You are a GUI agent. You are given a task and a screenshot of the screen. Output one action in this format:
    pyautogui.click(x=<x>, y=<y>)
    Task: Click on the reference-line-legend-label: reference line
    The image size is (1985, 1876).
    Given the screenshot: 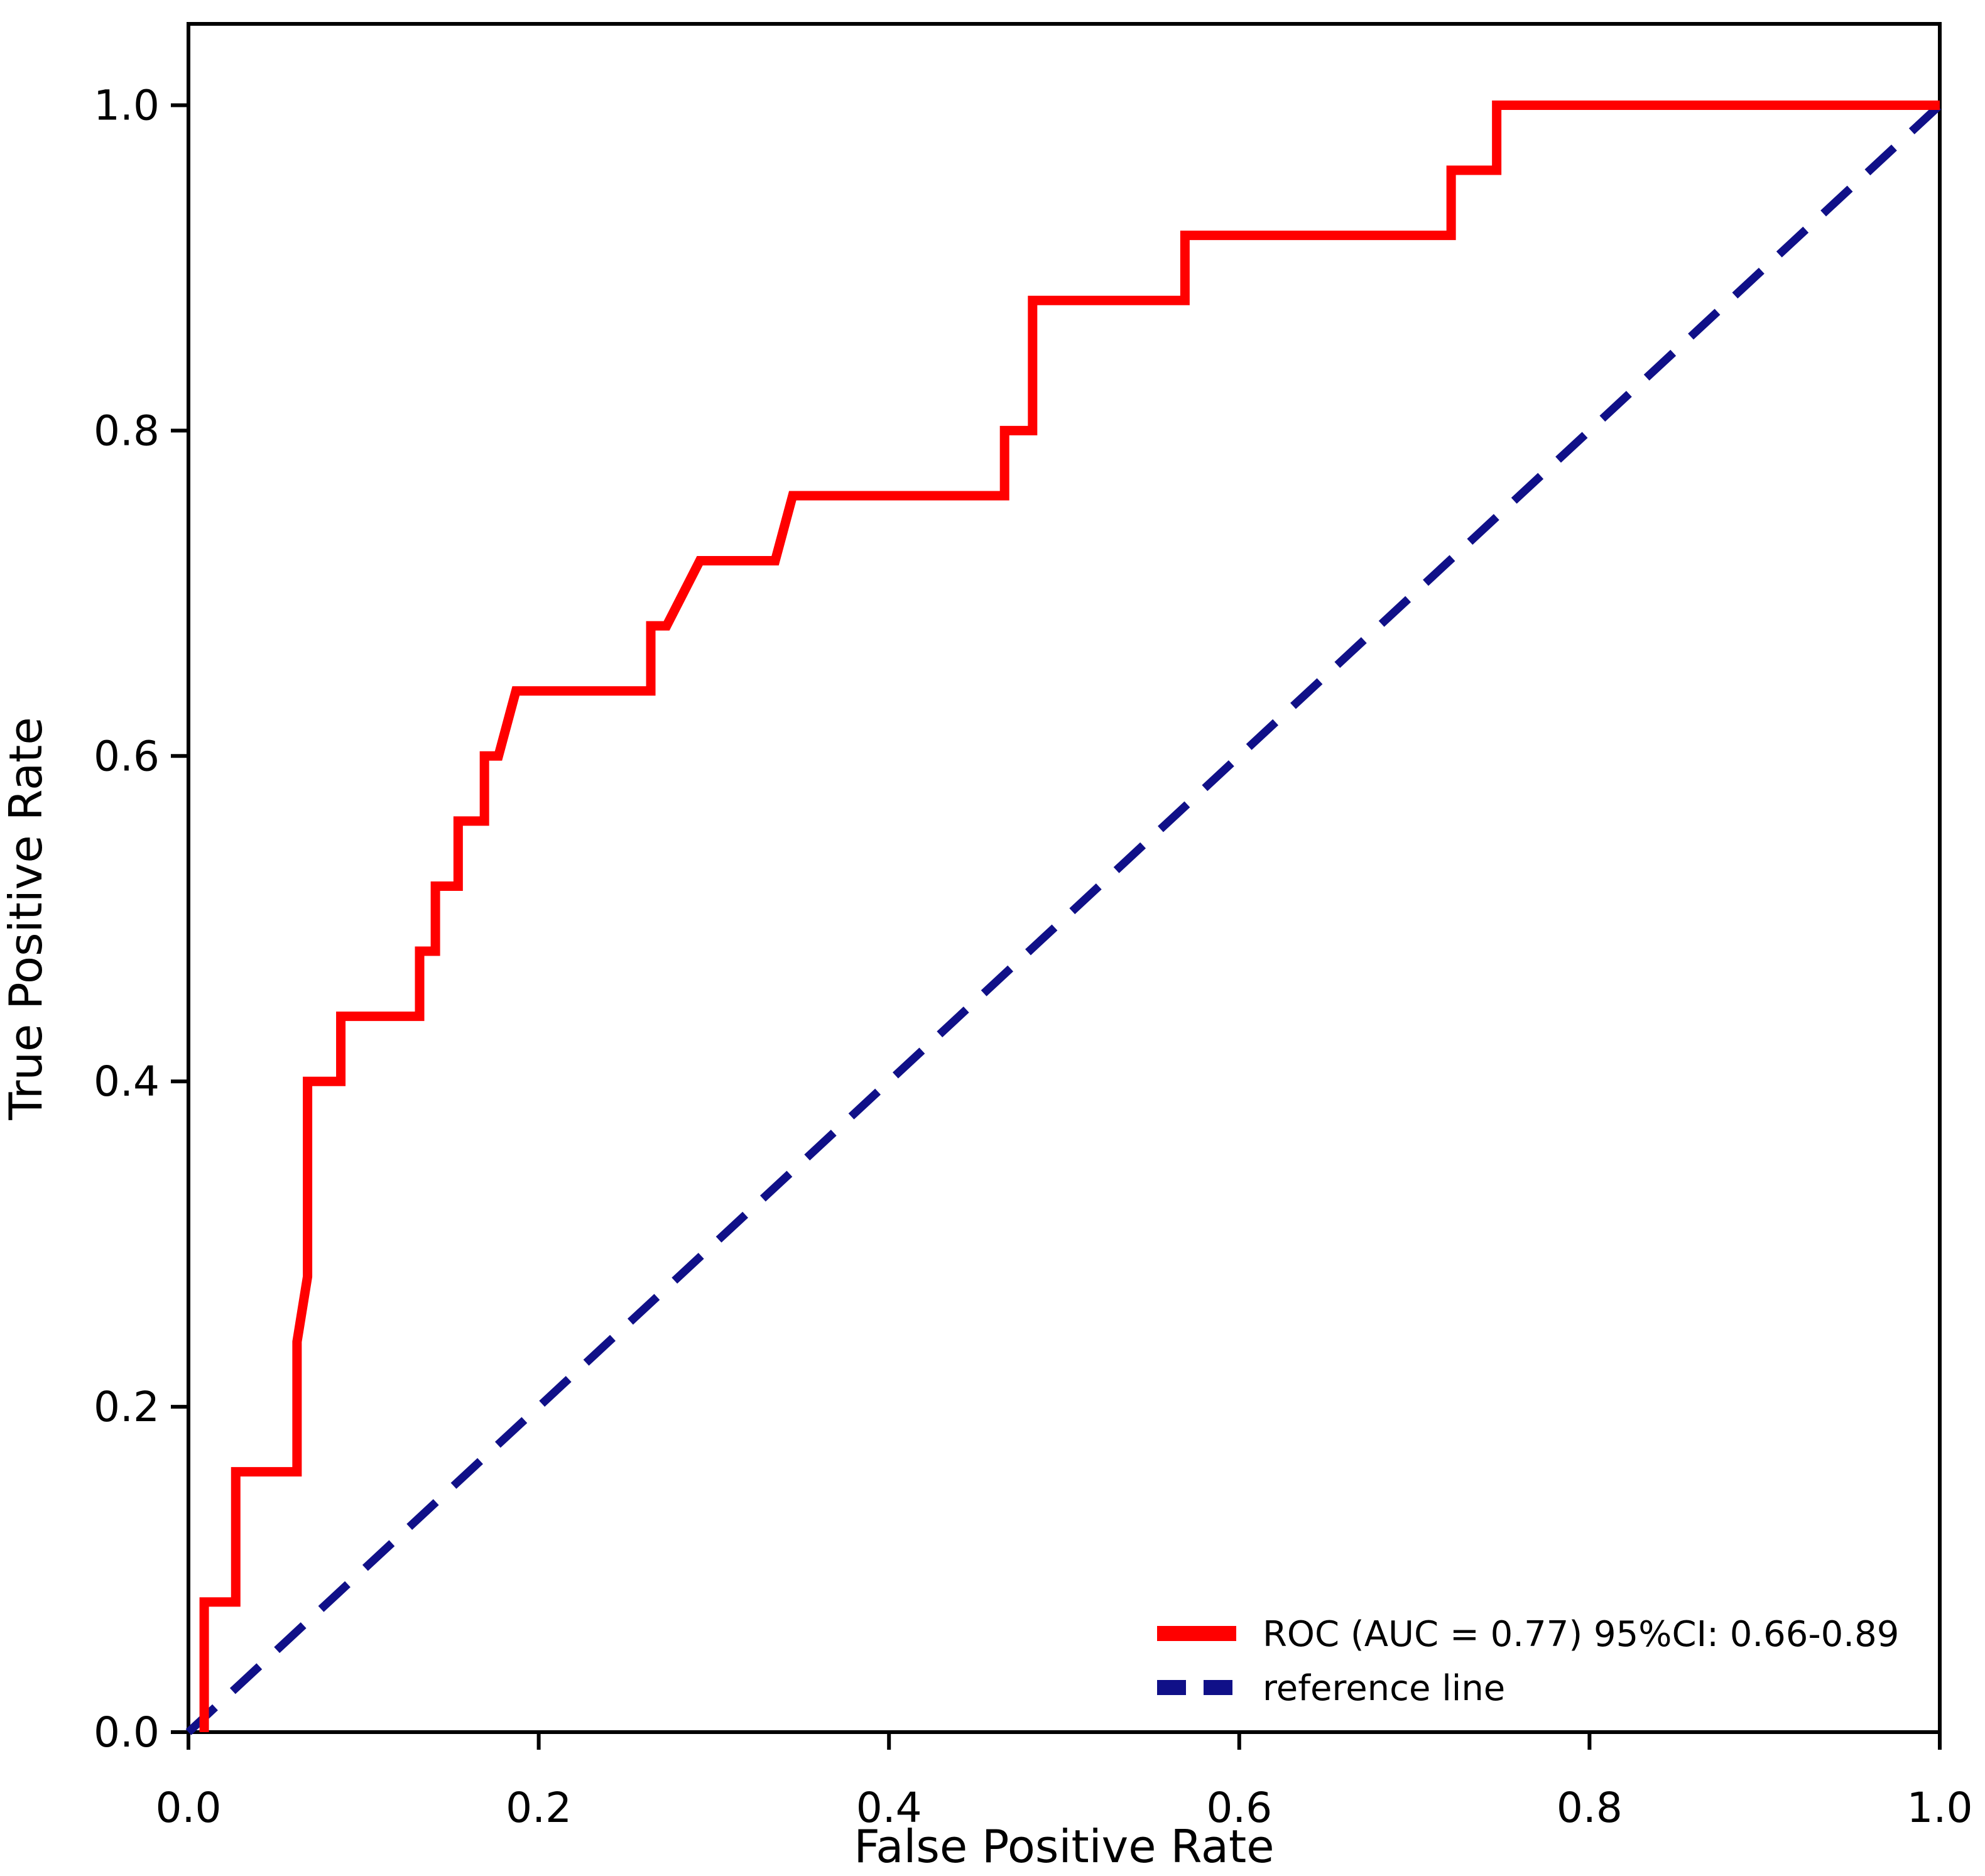 What is the action you would take?
    pyautogui.click(x=1384, y=1688)
    